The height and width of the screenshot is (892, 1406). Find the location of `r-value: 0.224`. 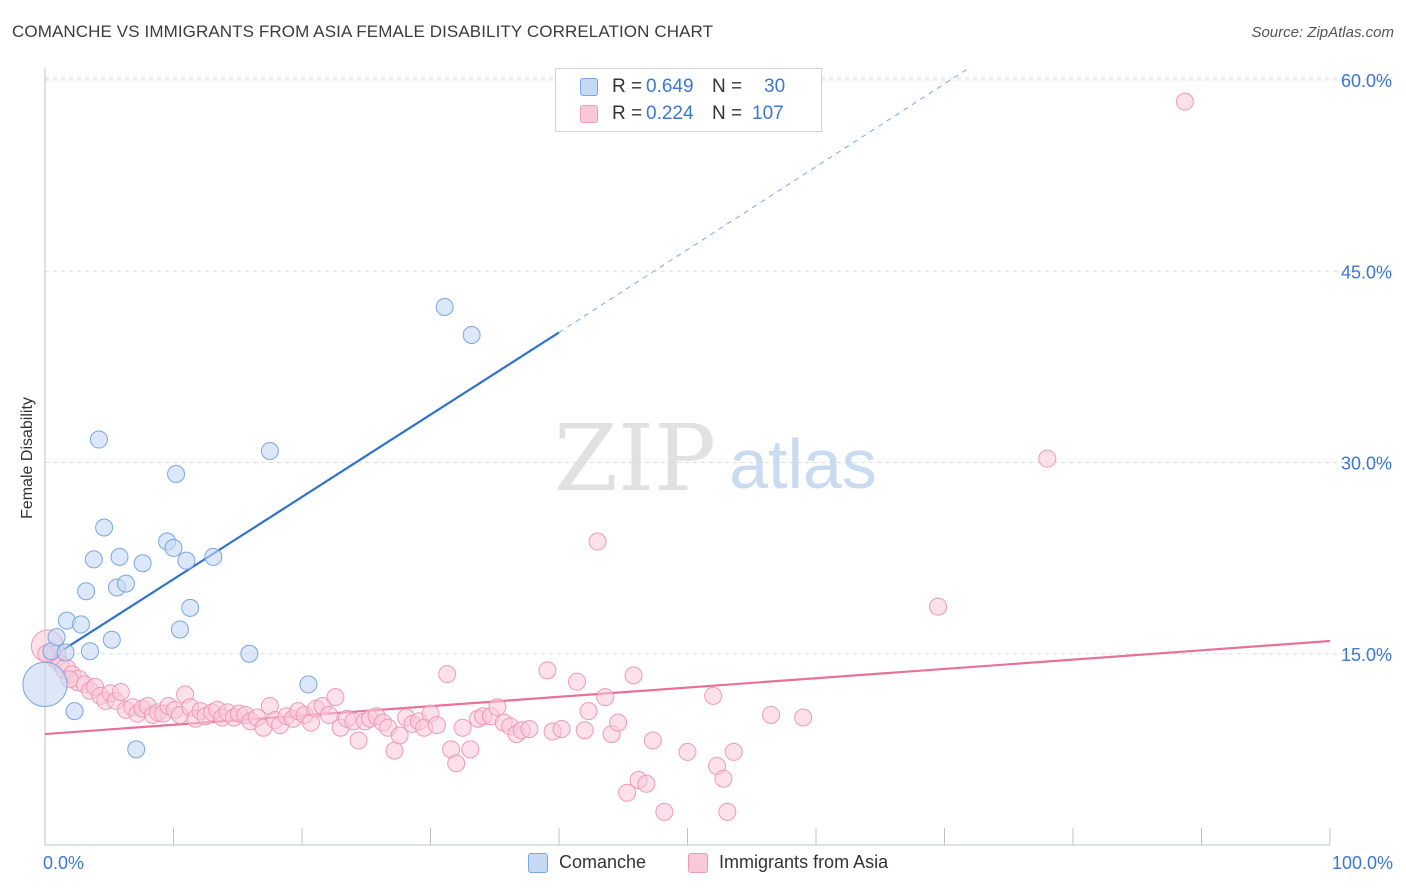

r-value: 0.224 is located at coordinates (670, 113).